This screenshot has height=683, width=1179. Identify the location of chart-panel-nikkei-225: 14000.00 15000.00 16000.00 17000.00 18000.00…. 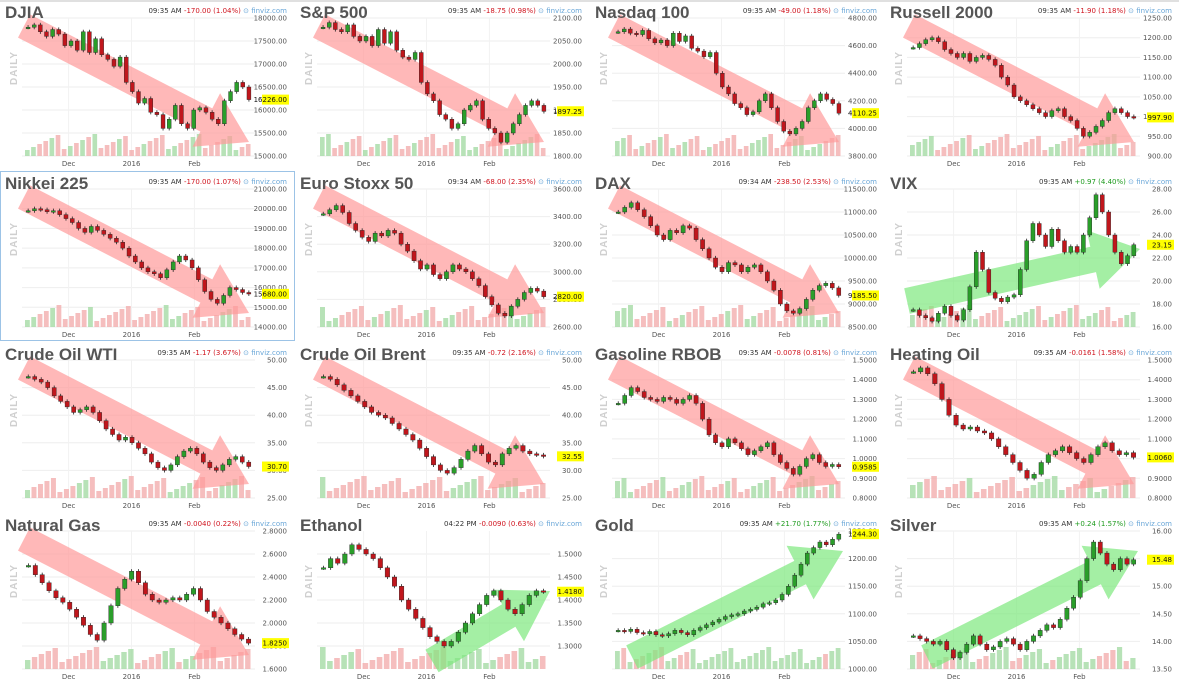
(147, 256).